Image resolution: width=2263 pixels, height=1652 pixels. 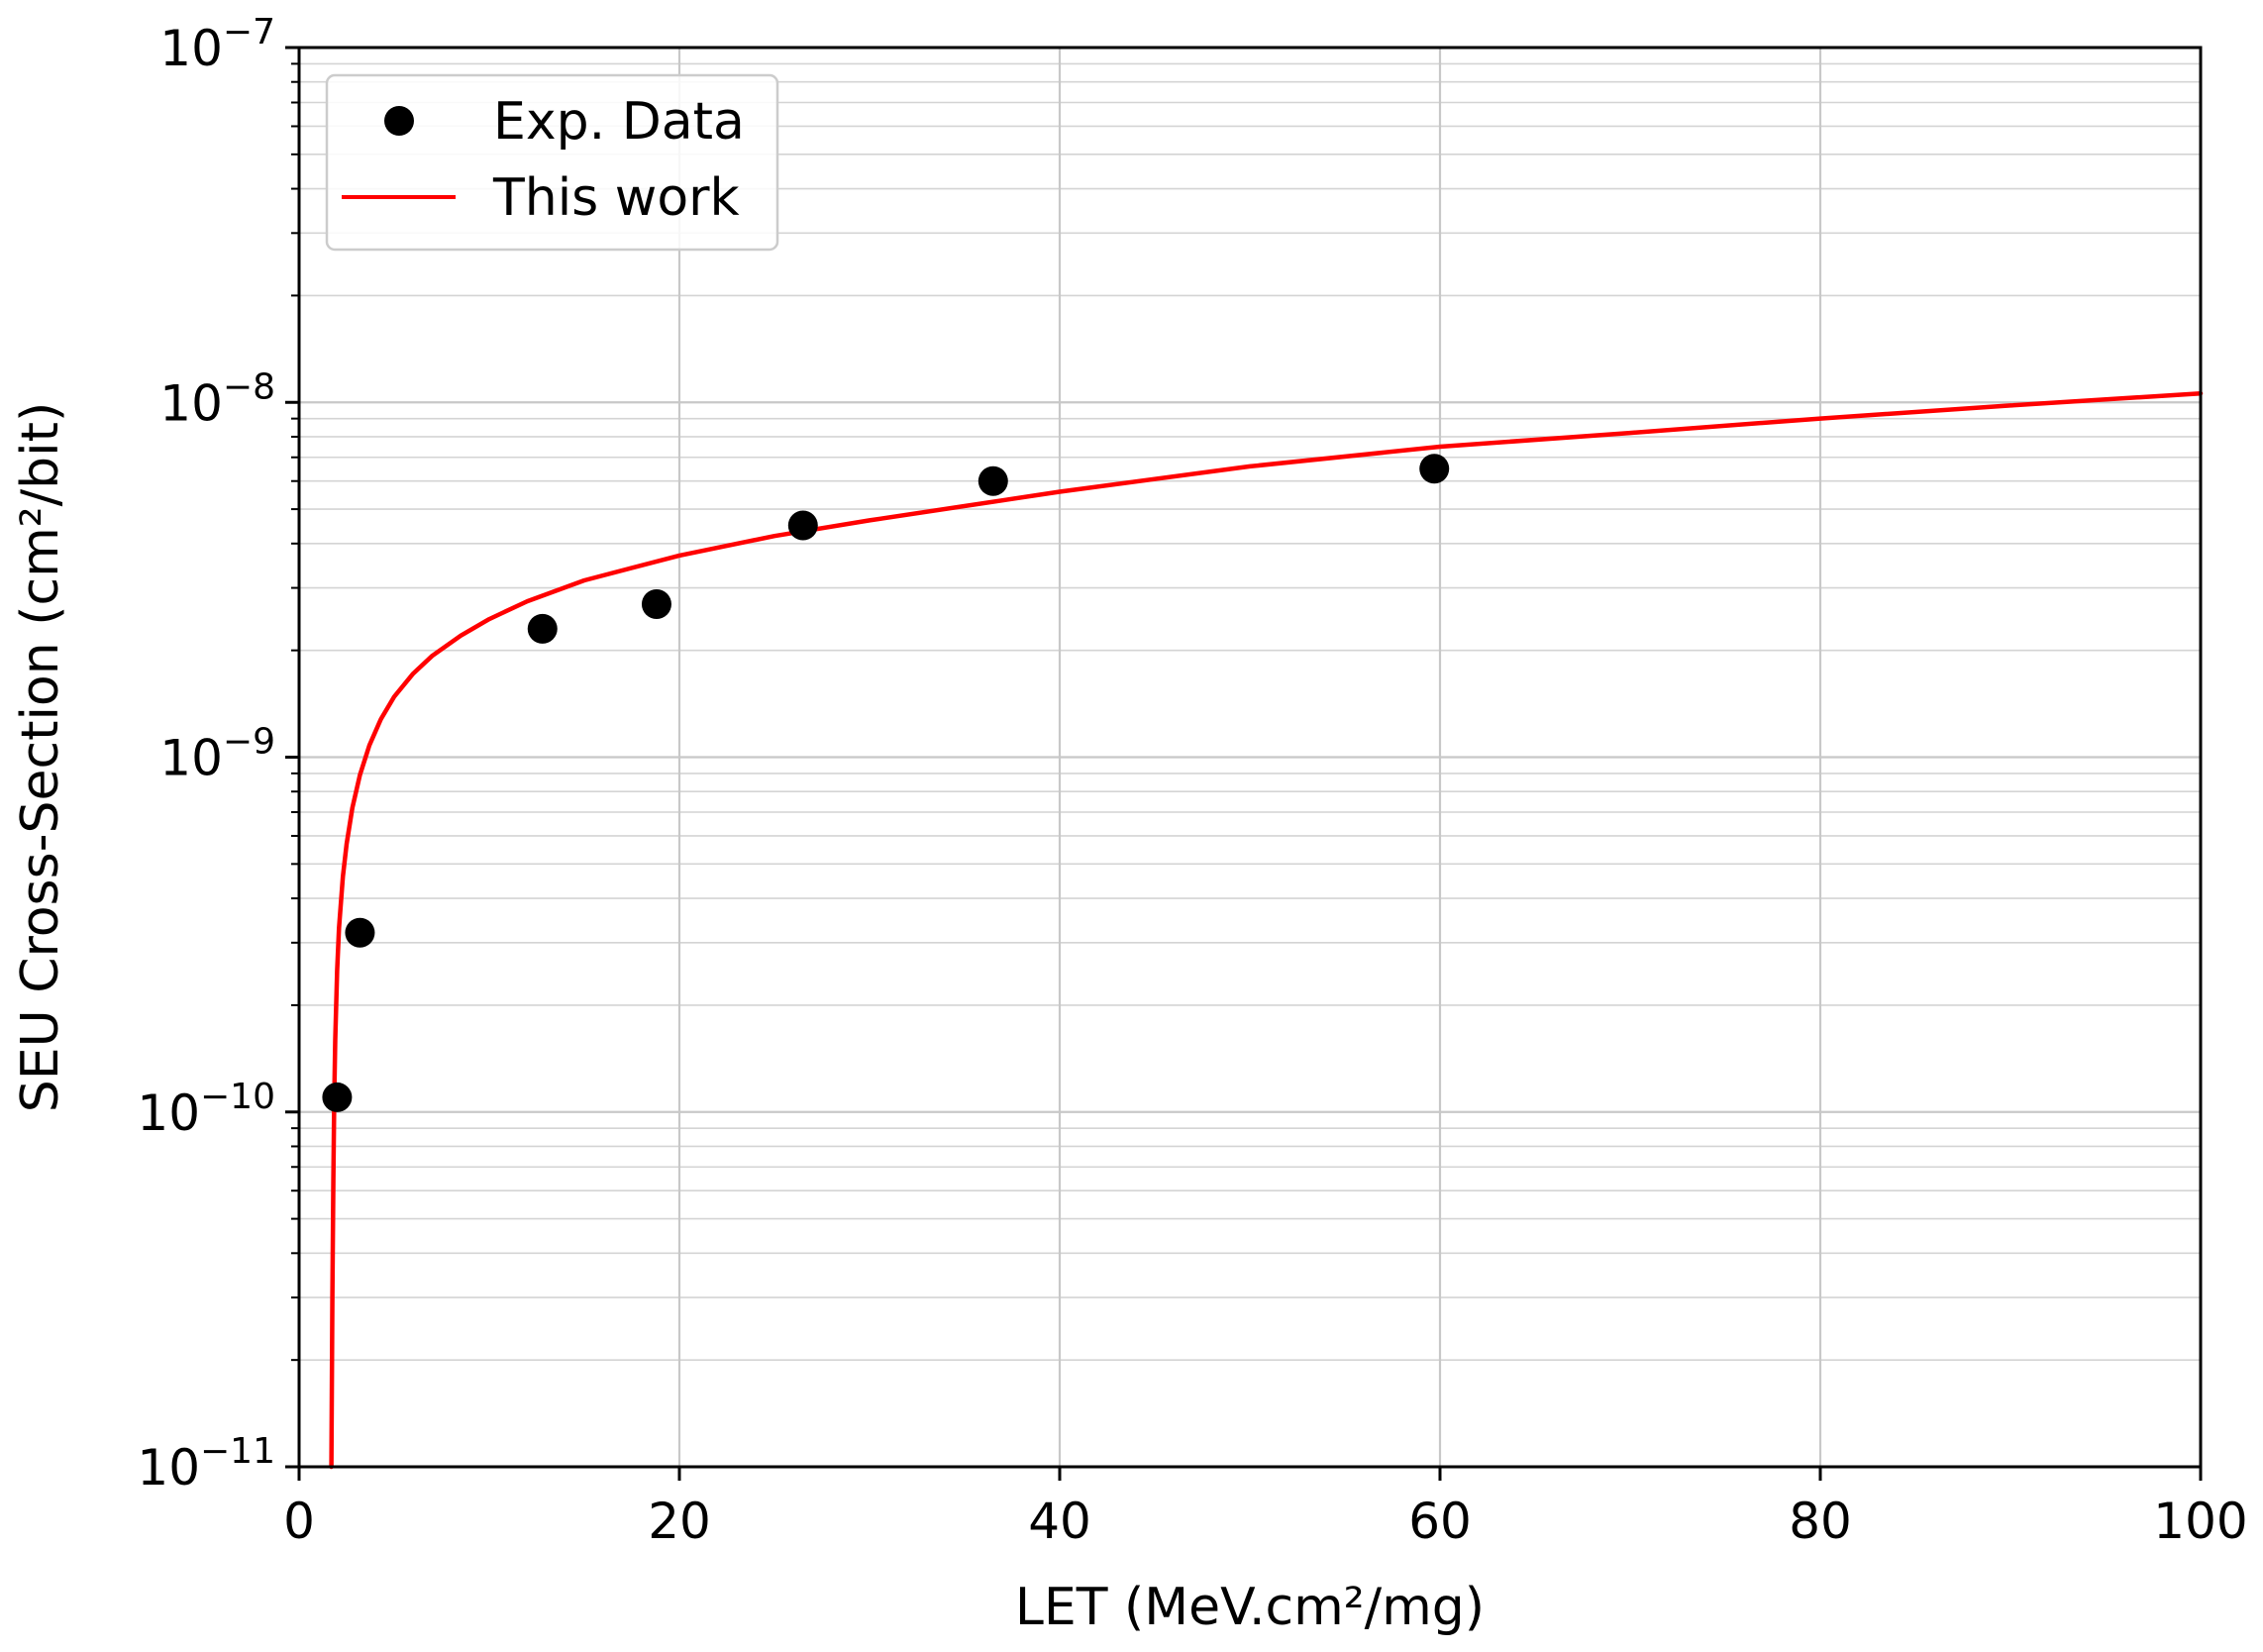 What do you see at coordinates (1265, 1508) in the screenshot?
I see `x-axis-ticks: 0 20 40 60 80 100` at bounding box center [1265, 1508].